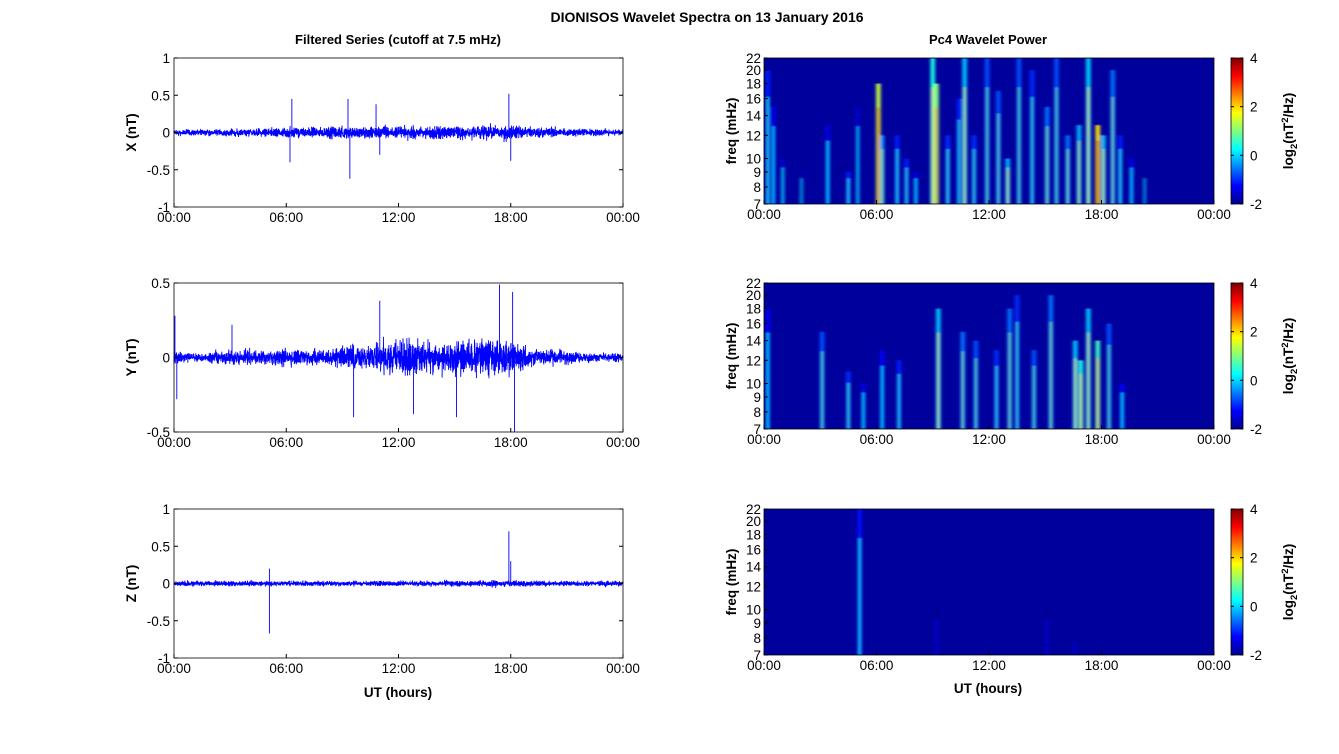  I want to click on spectrum-x-colorbar, so click(1237, 131).